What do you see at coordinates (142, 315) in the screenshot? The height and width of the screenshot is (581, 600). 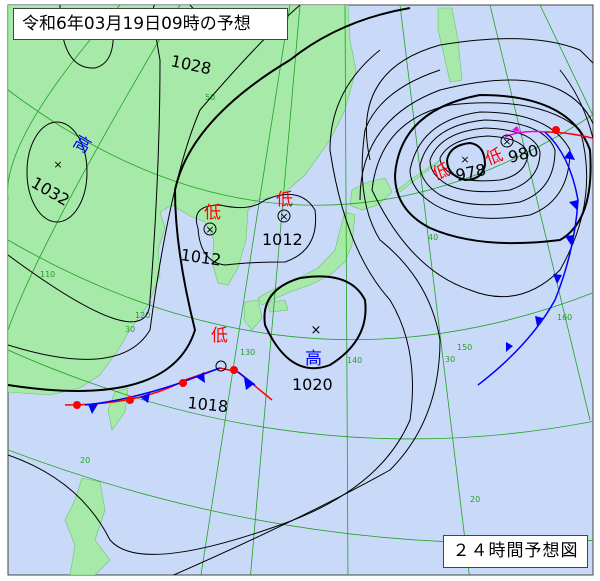 I see `lon-label: 120` at bounding box center [142, 315].